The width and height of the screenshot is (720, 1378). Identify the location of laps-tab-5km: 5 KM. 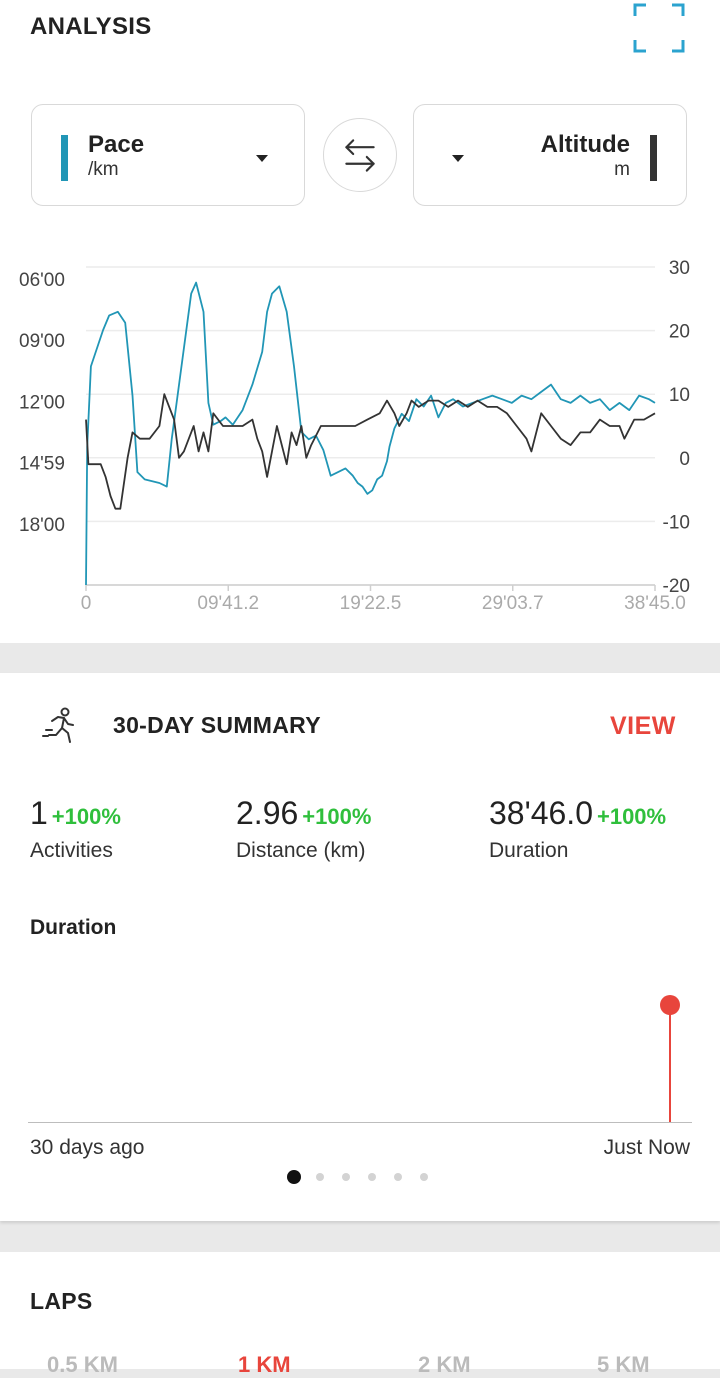
(623, 1364).